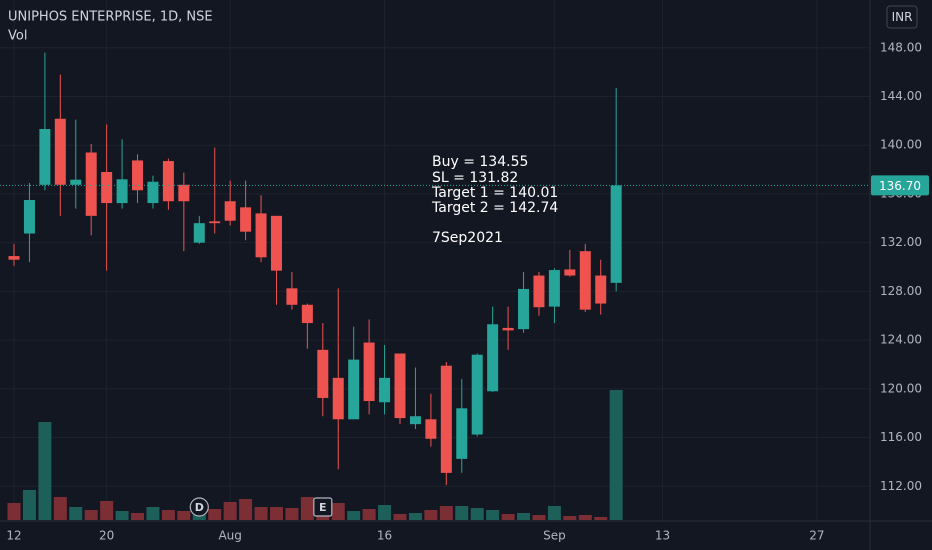 This screenshot has width=932, height=550. Describe the element at coordinates (475, 178) in the screenshot. I see `annotation-line: SL = 131.82` at that location.